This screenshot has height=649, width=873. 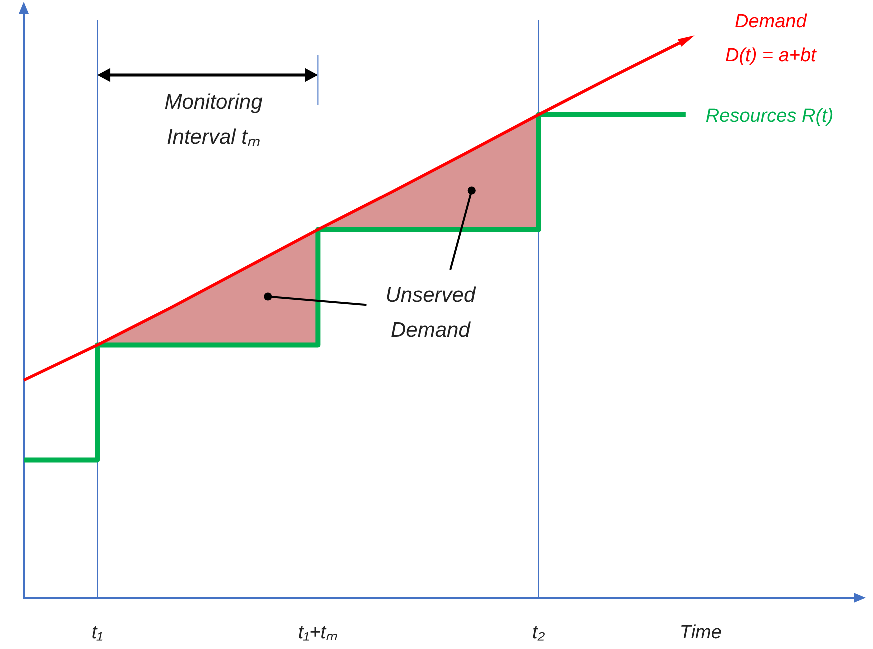 What do you see at coordinates (770, 117) in the screenshot?
I see `series-label: Resources R(t)` at bounding box center [770, 117].